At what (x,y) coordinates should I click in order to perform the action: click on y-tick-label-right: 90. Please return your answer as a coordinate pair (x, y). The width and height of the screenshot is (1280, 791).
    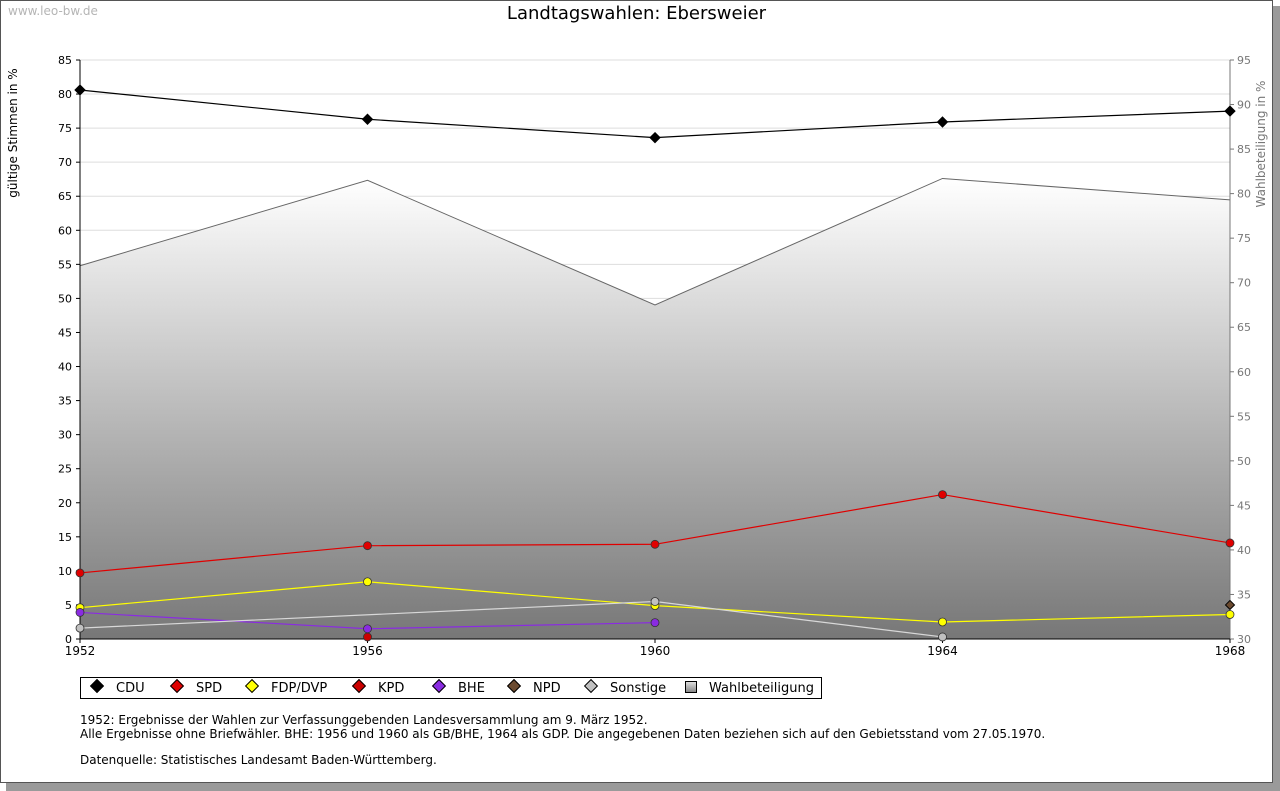
    Looking at the image, I should click on (1244, 105).